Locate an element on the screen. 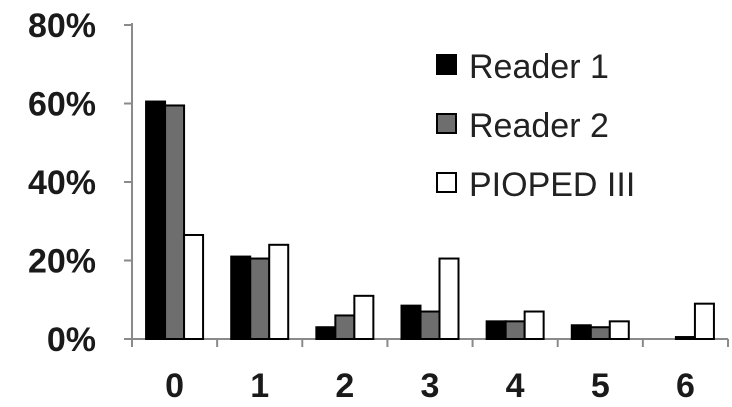  y-axis-ticks: 0% 20% 40% 60% 80% is located at coordinates (80, 183).